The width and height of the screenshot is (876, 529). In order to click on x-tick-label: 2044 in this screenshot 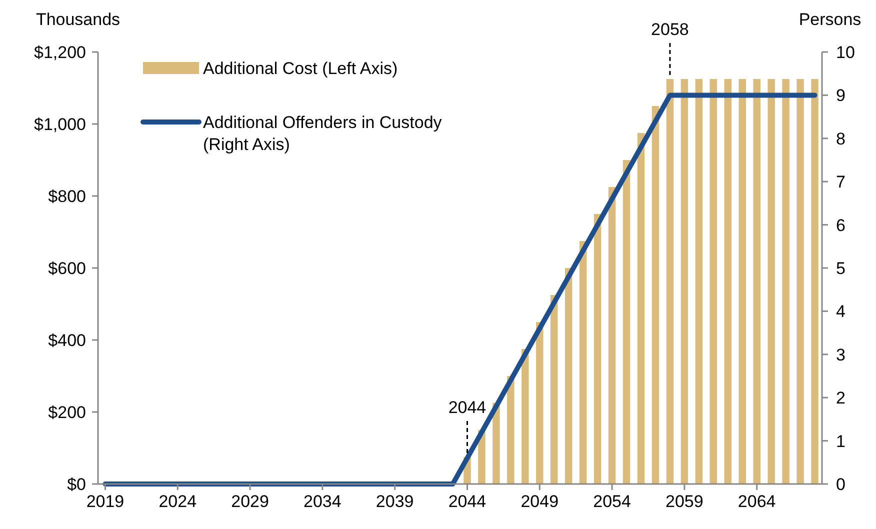, I will do `click(467, 501)`.